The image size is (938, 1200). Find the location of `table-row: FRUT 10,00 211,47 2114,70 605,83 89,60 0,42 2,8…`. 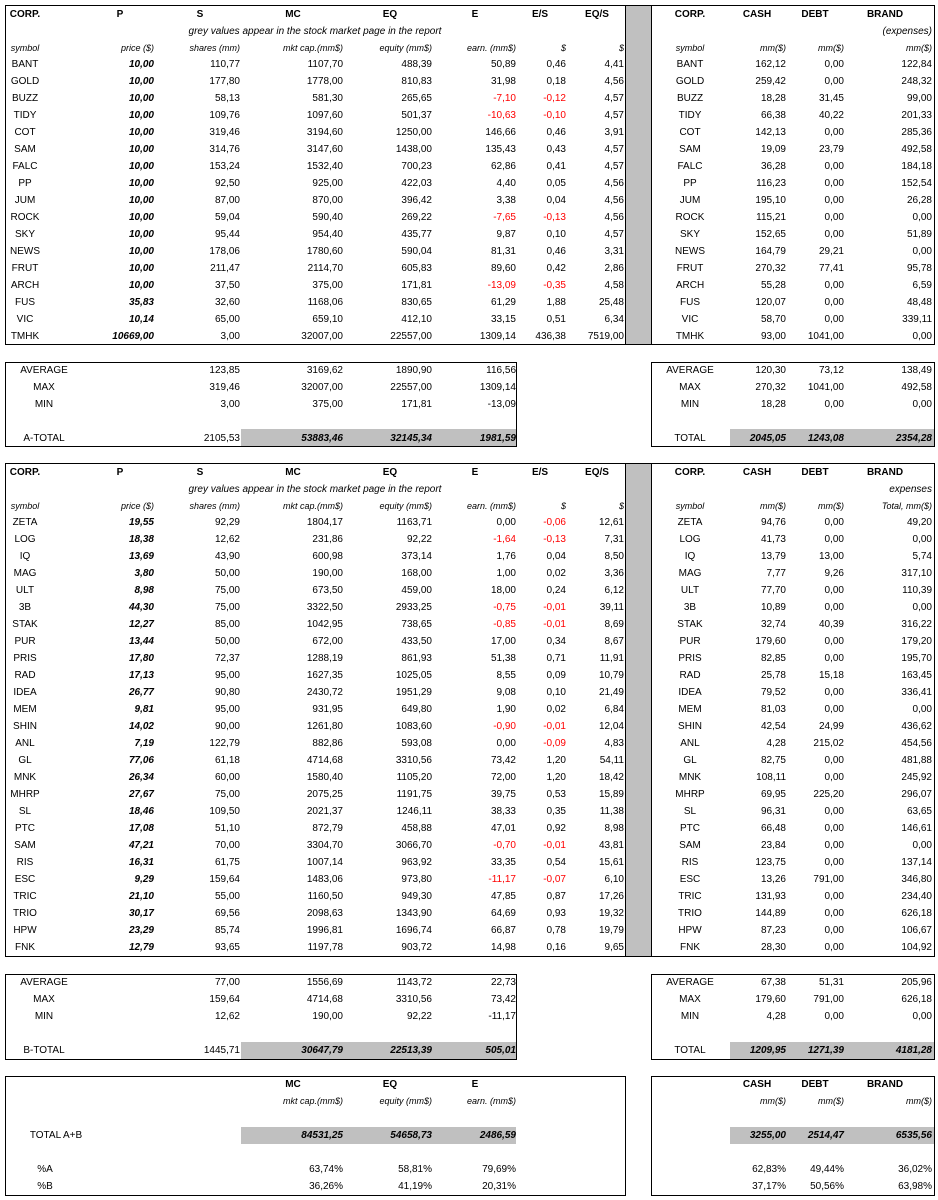

table-row: FRUT 10,00 211,47 2114,70 605,83 89,60 0,42 2,8… is located at coordinates (469, 268).